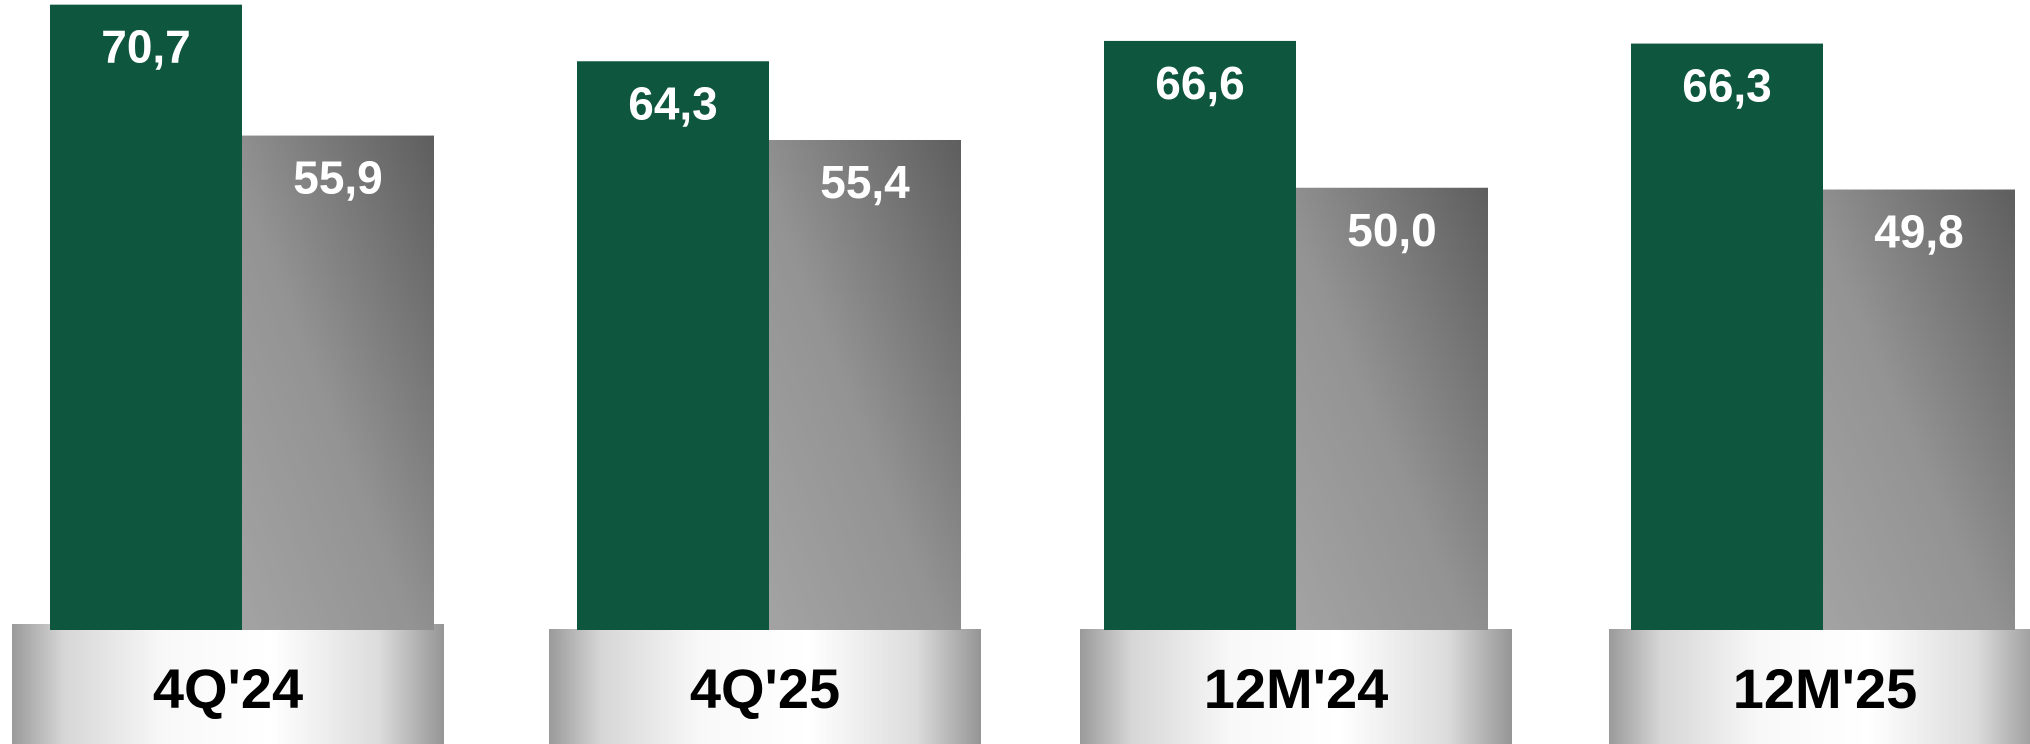  Describe the element at coordinates (1825, 688) in the screenshot. I see `category-label: 12M'25` at that location.